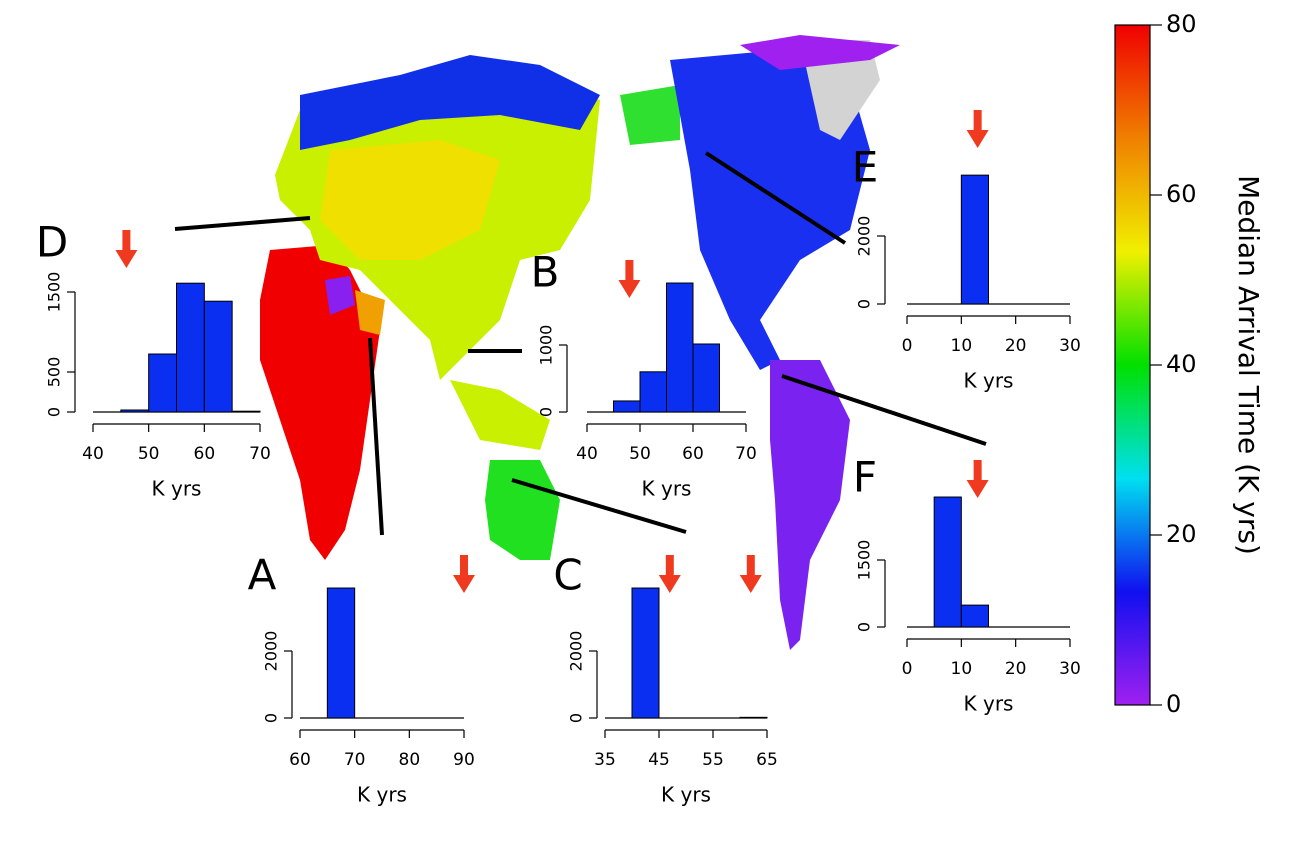 The height and width of the screenshot is (844, 1293). What do you see at coordinates (546, 345) in the screenshot?
I see `y-tick-label: 1000` at bounding box center [546, 345].